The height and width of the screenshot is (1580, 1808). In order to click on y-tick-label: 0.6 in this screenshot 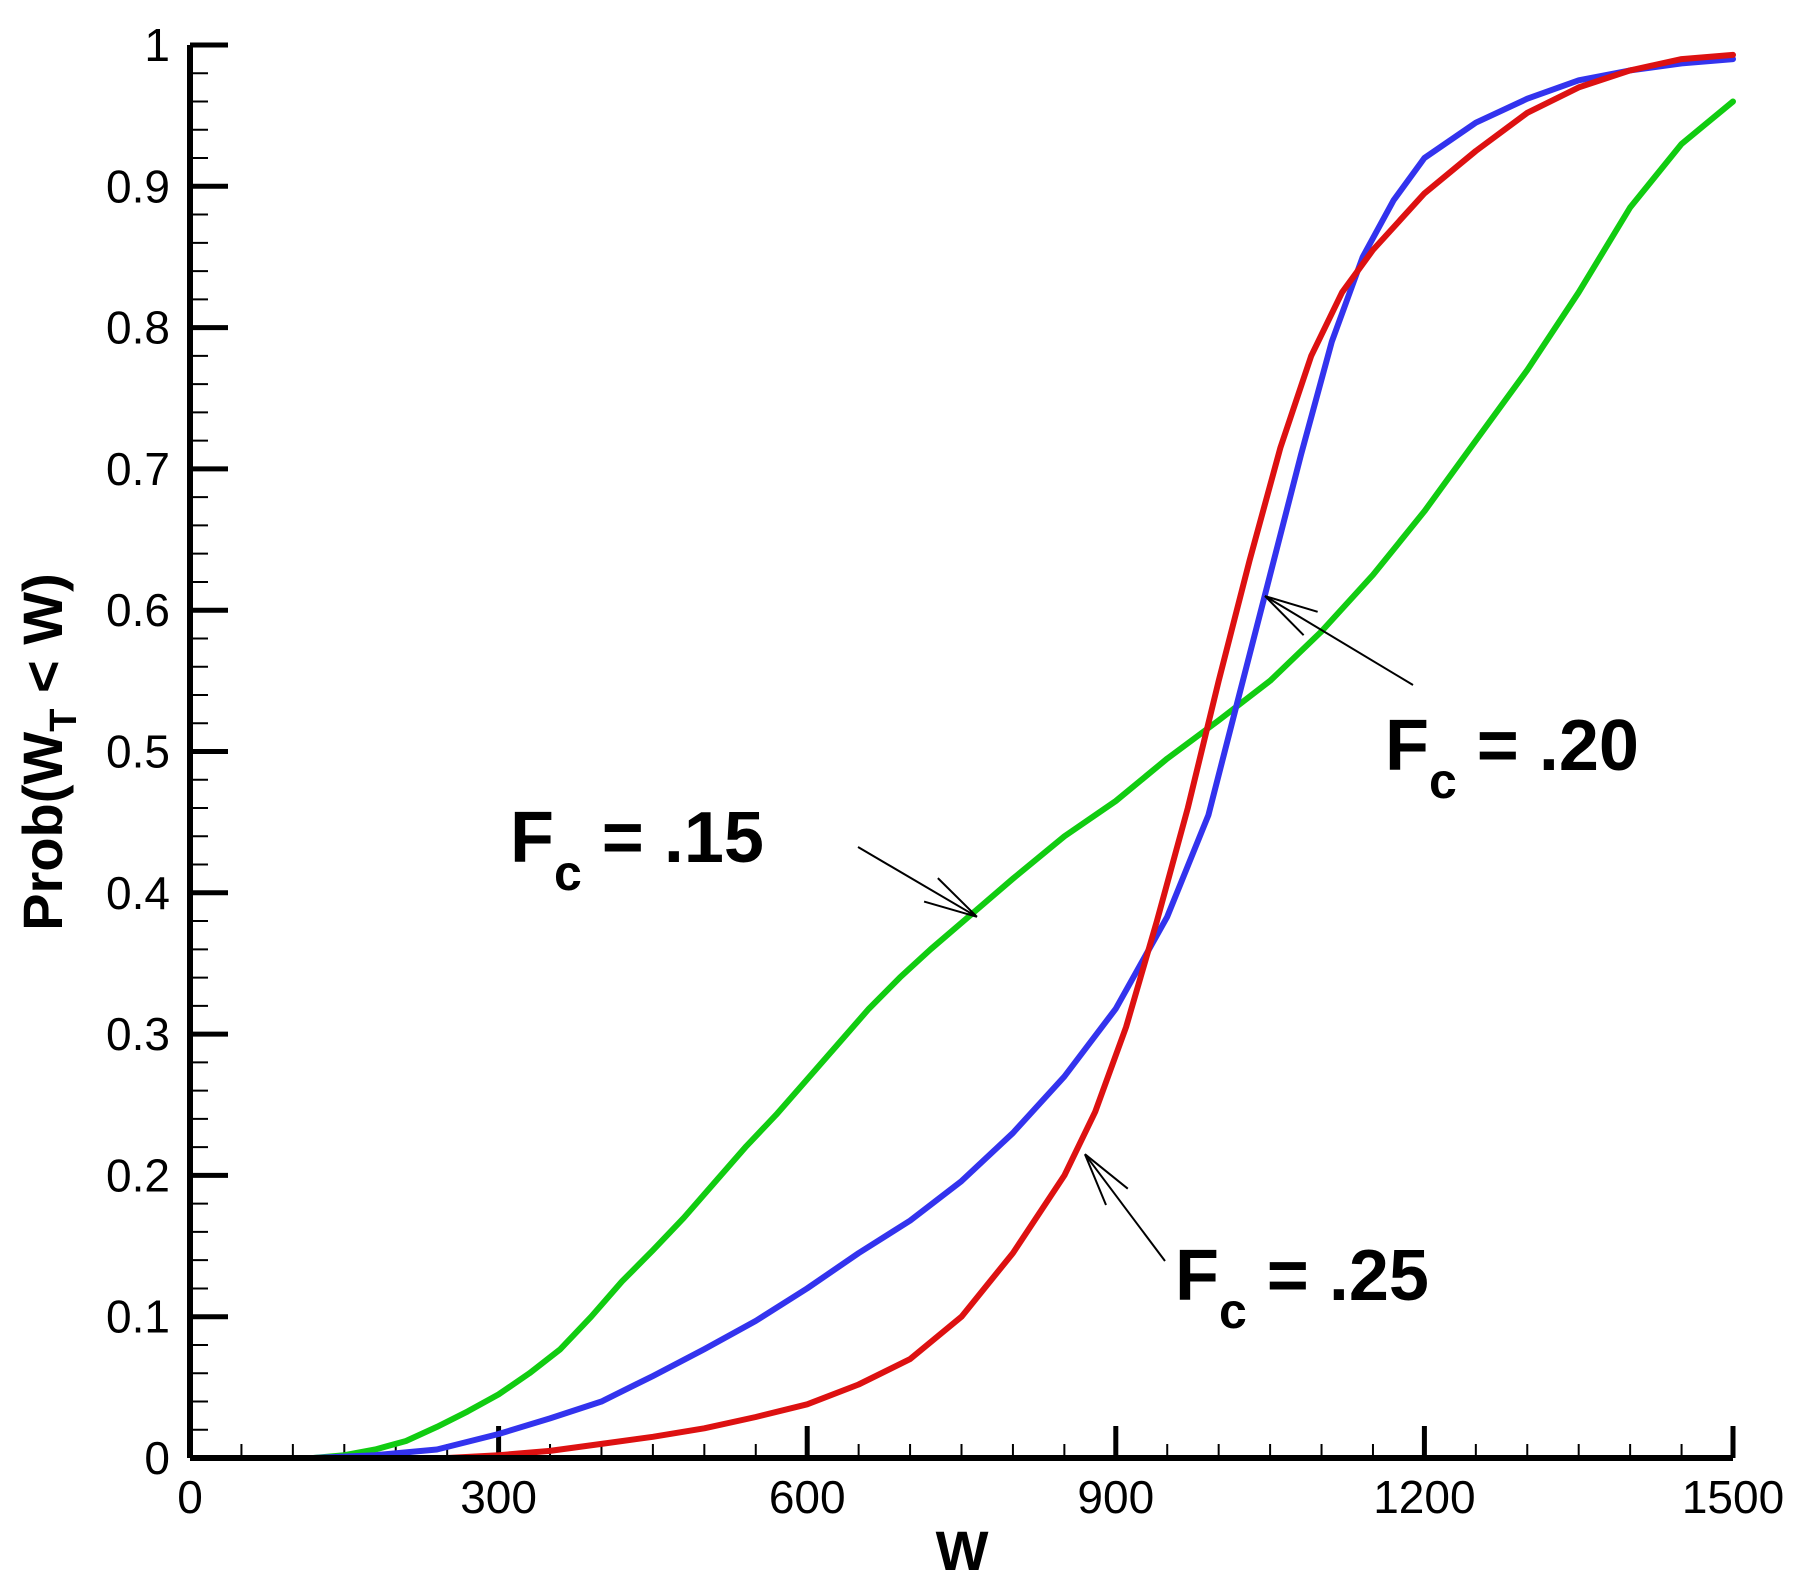, I will do `click(138, 610)`.